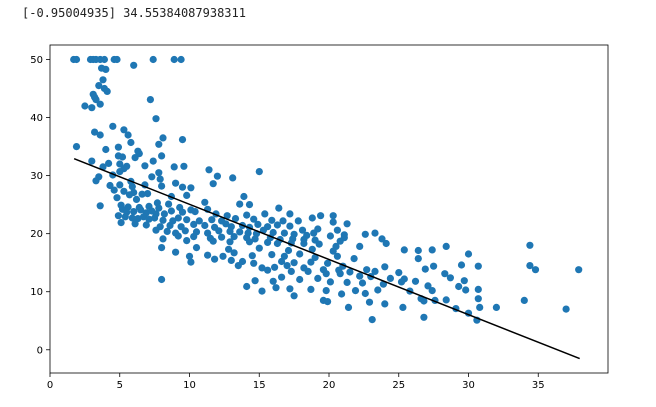 This screenshot has width=656, height=407. I want to click on y-tick-label: 40, so click(36, 118).